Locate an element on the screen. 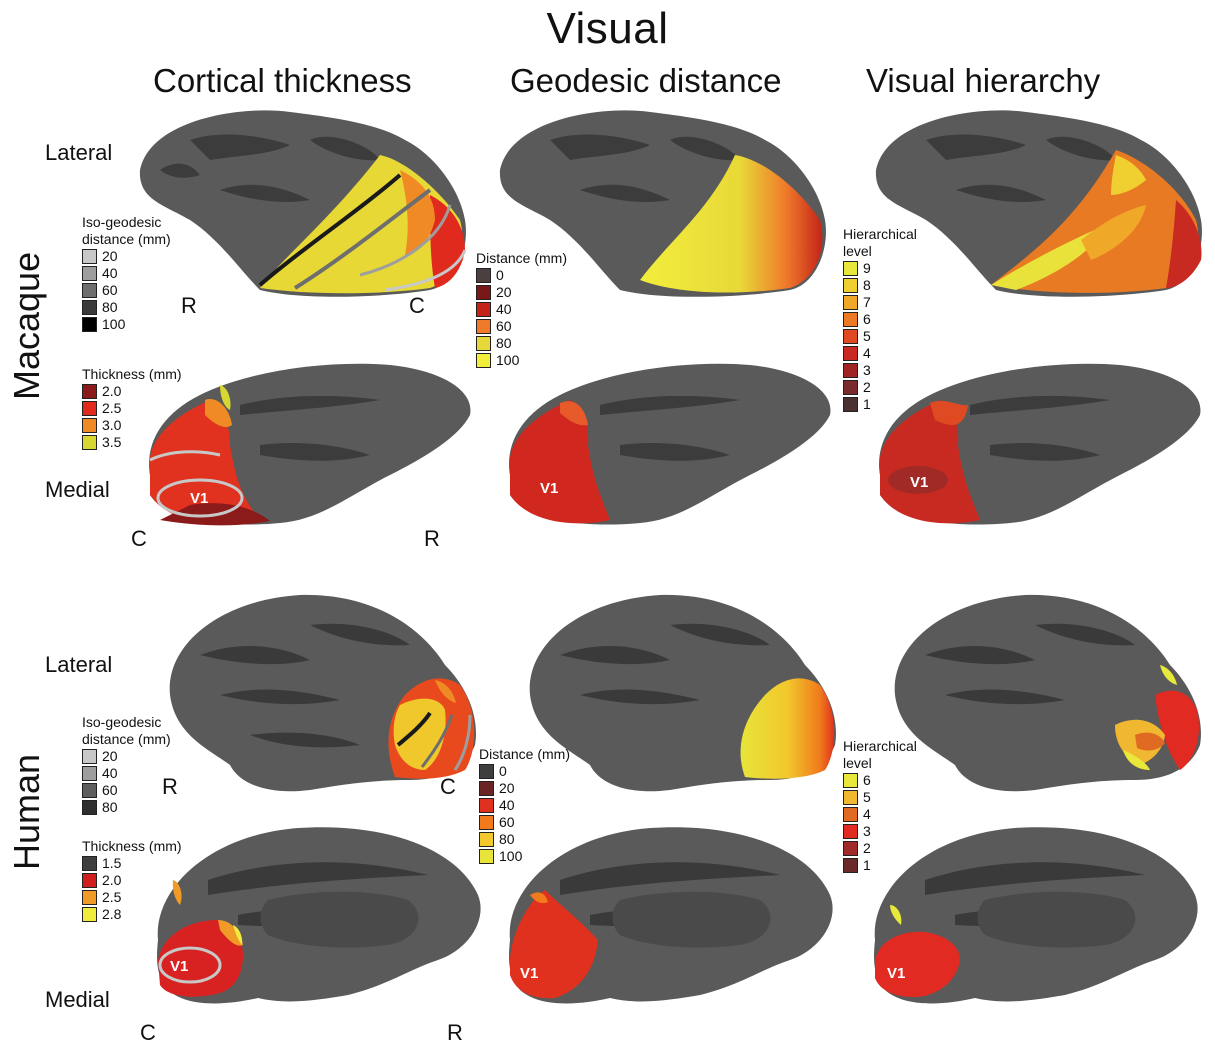 This screenshot has height=1046, width=1215. legend-label: 80 is located at coordinates (507, 839).